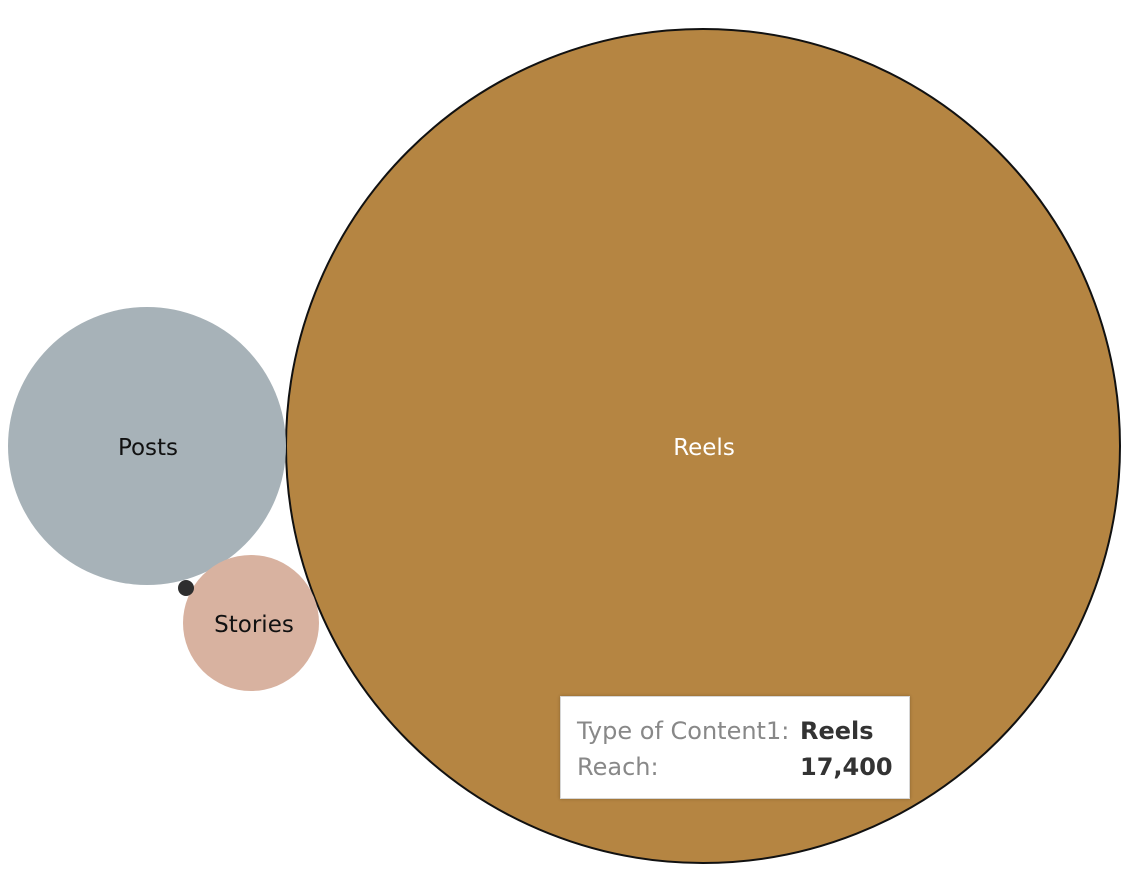 This screenshot has width=1148, height=892. I want to click on bubble-posts-label: Posts, so click(148, 448).